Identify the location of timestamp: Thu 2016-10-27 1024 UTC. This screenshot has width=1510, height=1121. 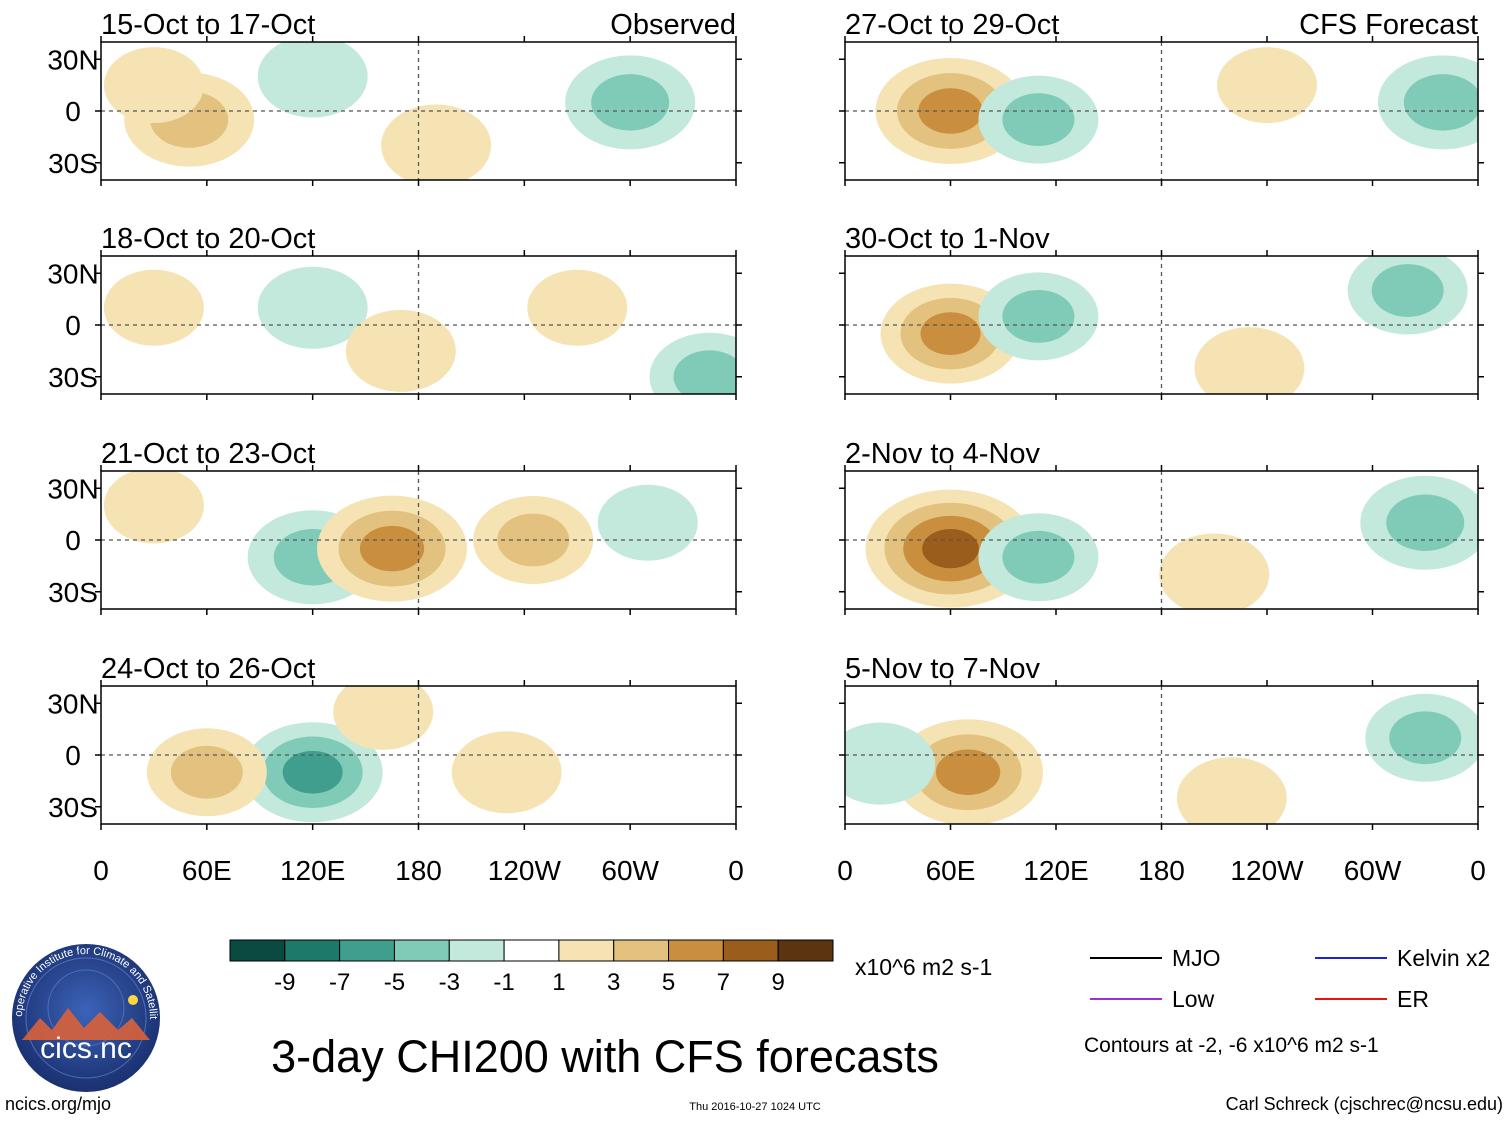
(755, 1107).